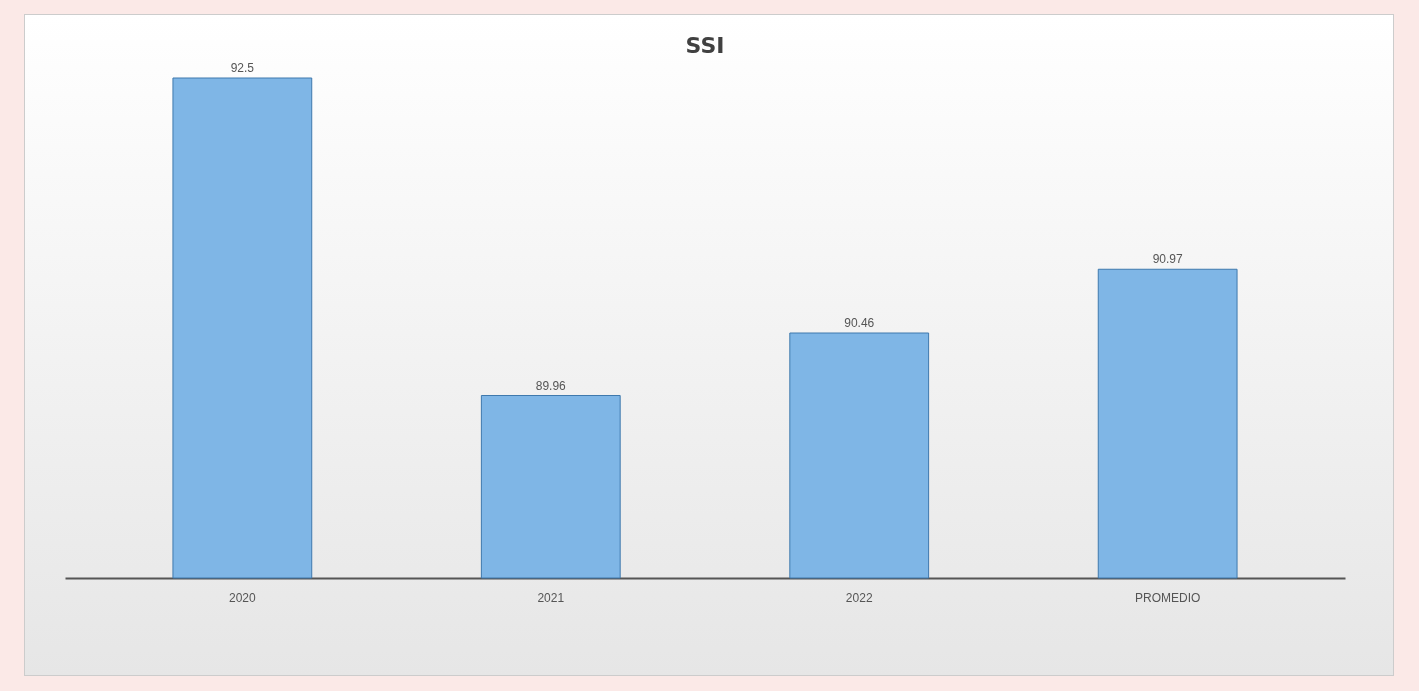  What do you see at coordinates (243, 597) in the screenshot?
I see `x-tick-label: 2020` at bounding box center [243, 597].